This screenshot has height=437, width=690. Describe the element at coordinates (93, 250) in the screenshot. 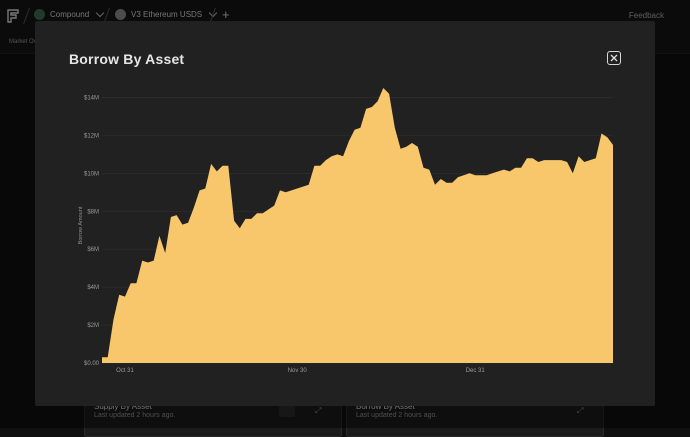

I see `y-tick-label: $6M` at that location.